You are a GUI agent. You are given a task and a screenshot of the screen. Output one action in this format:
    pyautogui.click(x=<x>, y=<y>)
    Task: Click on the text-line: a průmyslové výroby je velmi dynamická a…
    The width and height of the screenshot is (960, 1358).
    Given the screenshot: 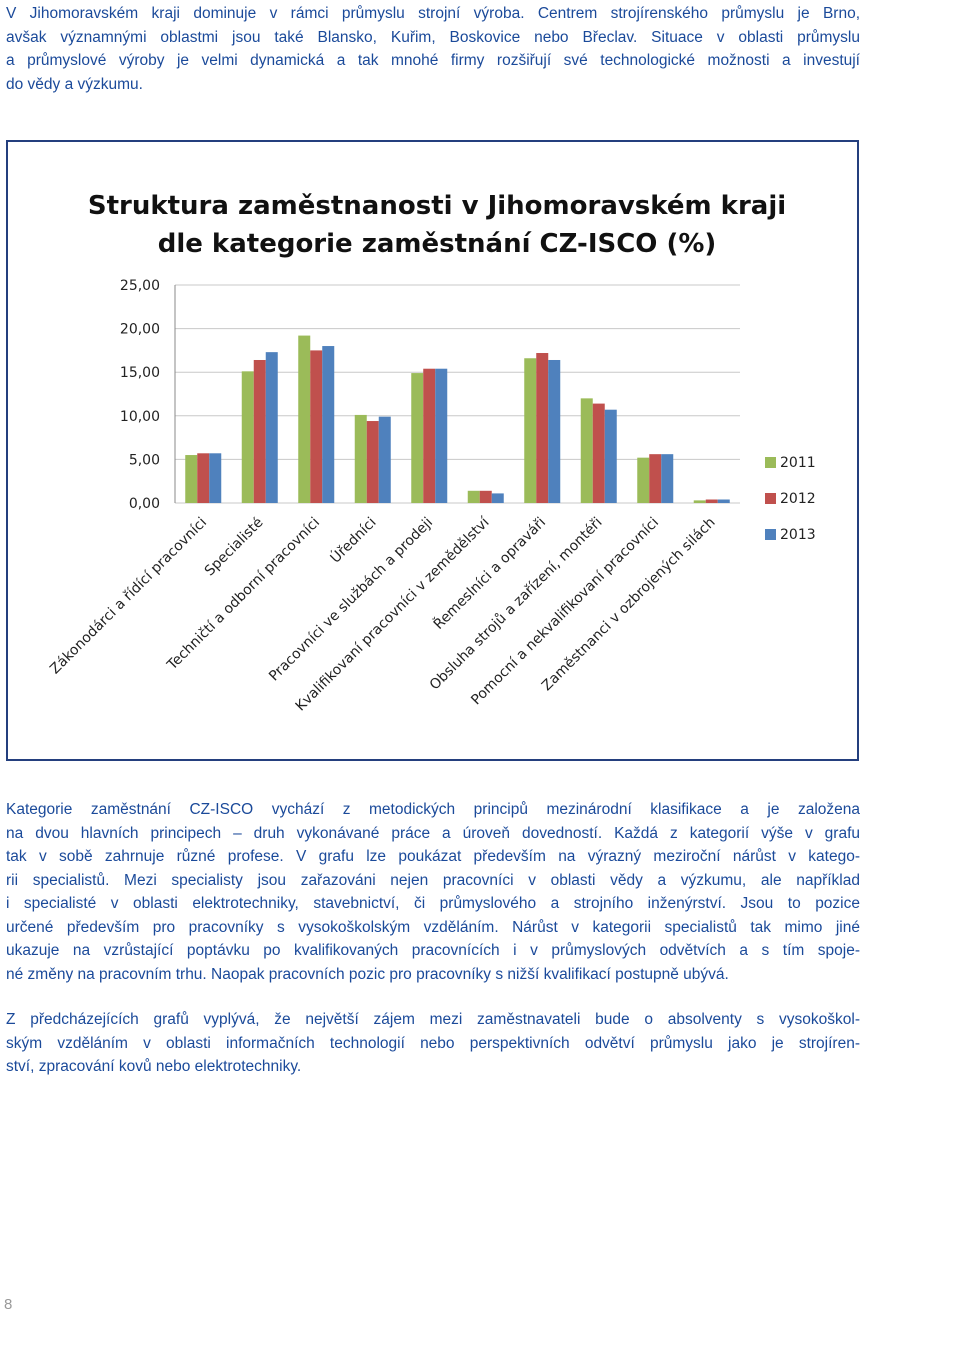 What is the action you would take?
    pyautogui.click(x=433, y=60)
    